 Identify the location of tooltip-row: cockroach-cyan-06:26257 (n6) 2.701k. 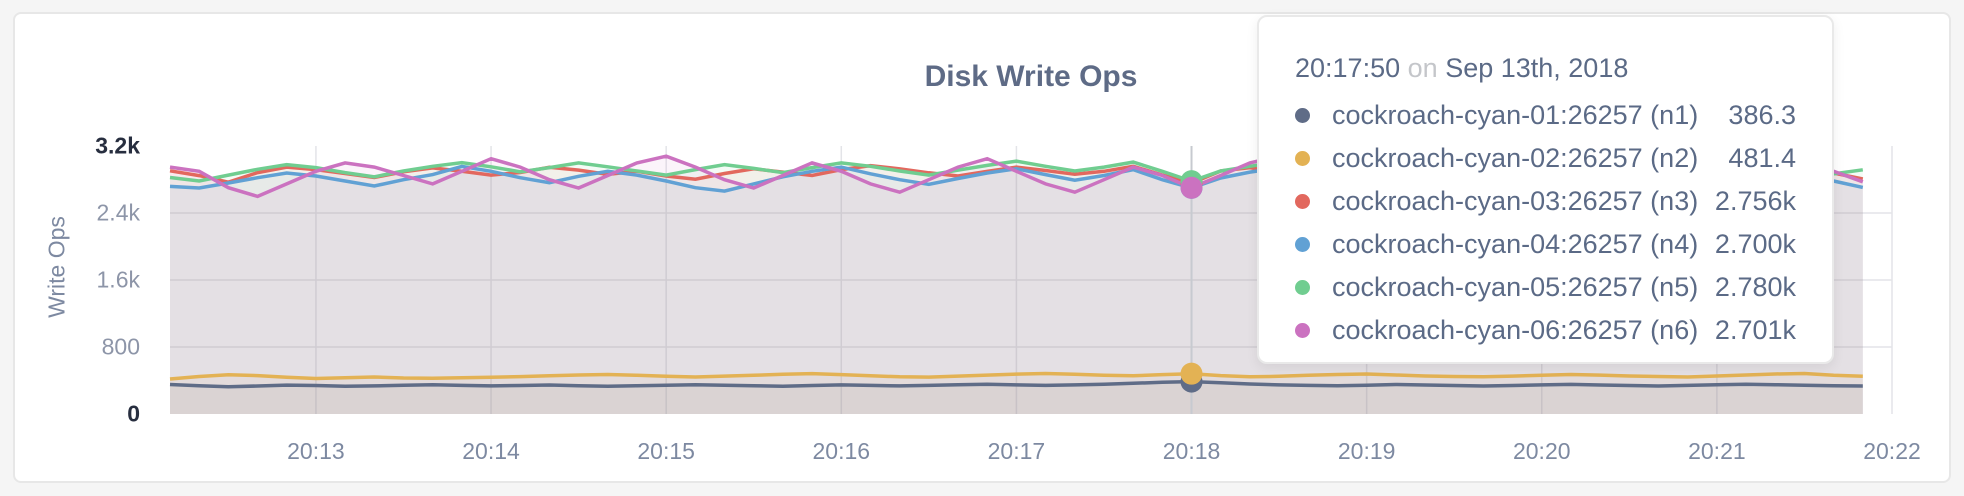
(1548, 330).